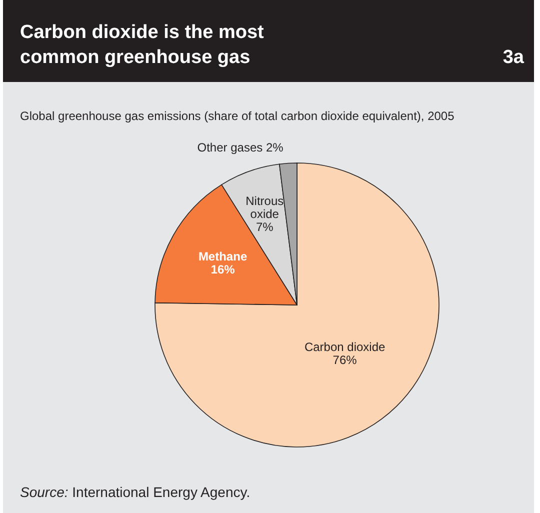 The width and height of the screenshot is (540, 513). Describe the element at coordinates (345, 347) in the screenshot. I see `slice-label: Carbon dioxide` at that location.